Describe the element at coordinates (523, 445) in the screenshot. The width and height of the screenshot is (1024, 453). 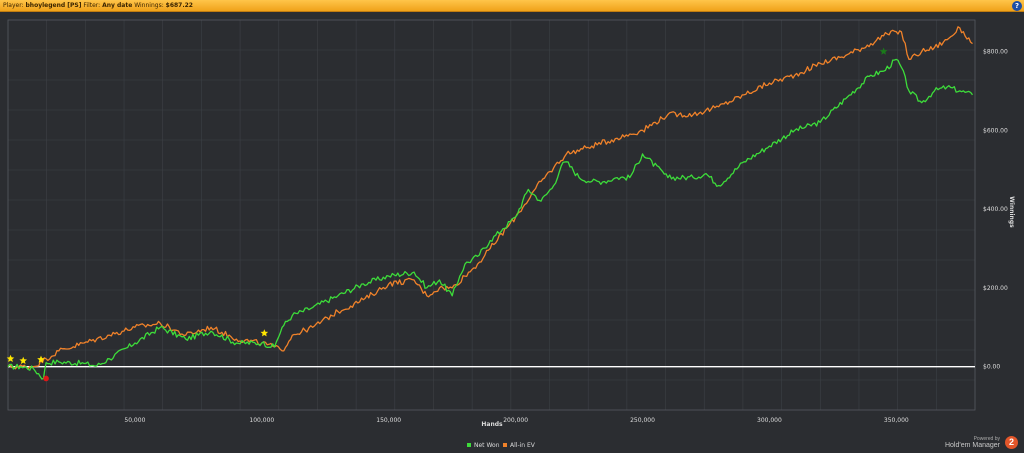
I see `legend-label-all-in-ev: All-in EV` at that location.